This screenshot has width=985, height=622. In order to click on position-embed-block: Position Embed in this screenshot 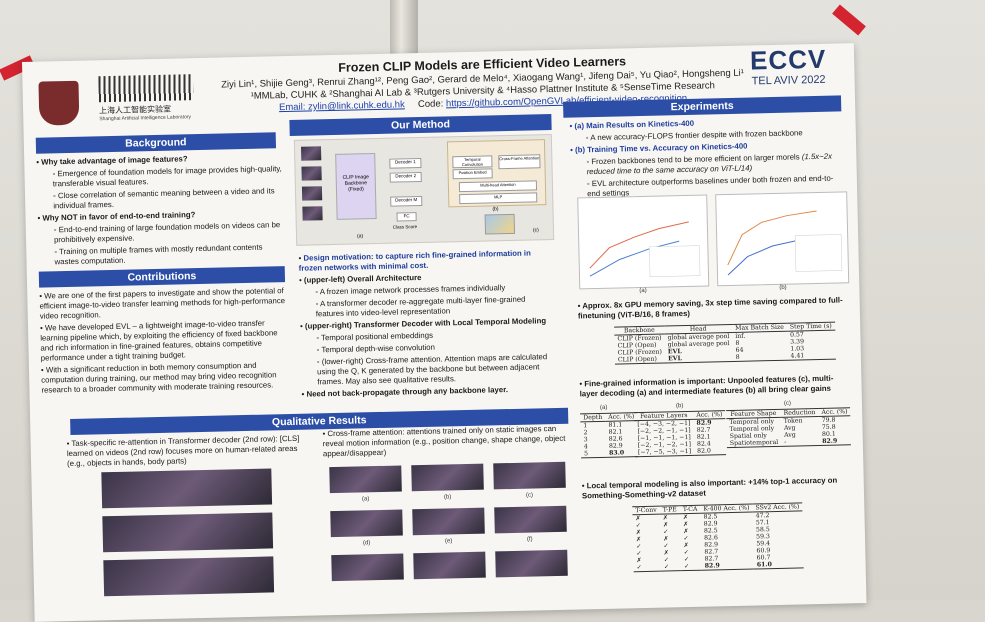, I will do `click(472, 174)`.